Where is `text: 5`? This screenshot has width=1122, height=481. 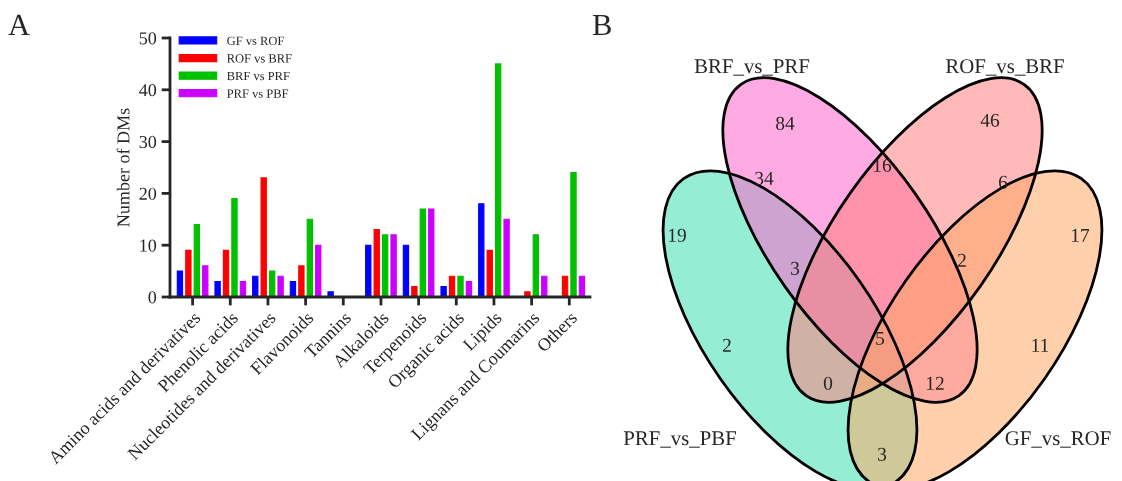
text: 5 is located at coordinates (880, 338).